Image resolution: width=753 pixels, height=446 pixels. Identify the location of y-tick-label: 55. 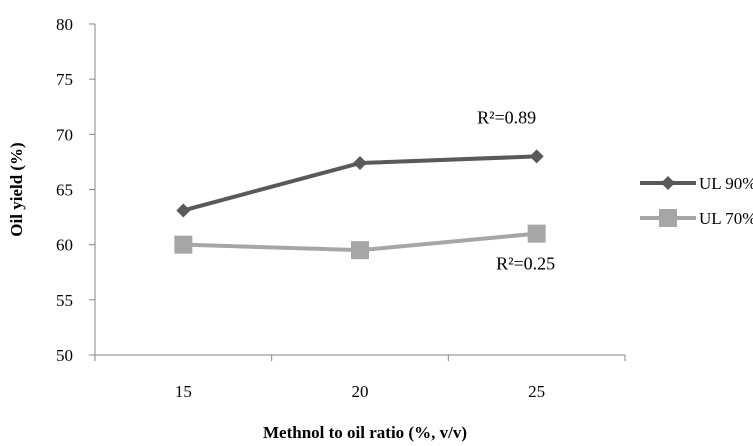
(64, 300).